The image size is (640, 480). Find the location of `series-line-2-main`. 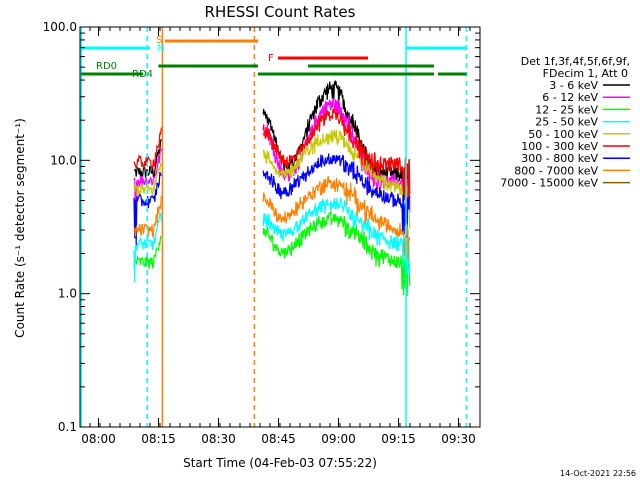

series-line-2-main is located at coordinates (336, 253).